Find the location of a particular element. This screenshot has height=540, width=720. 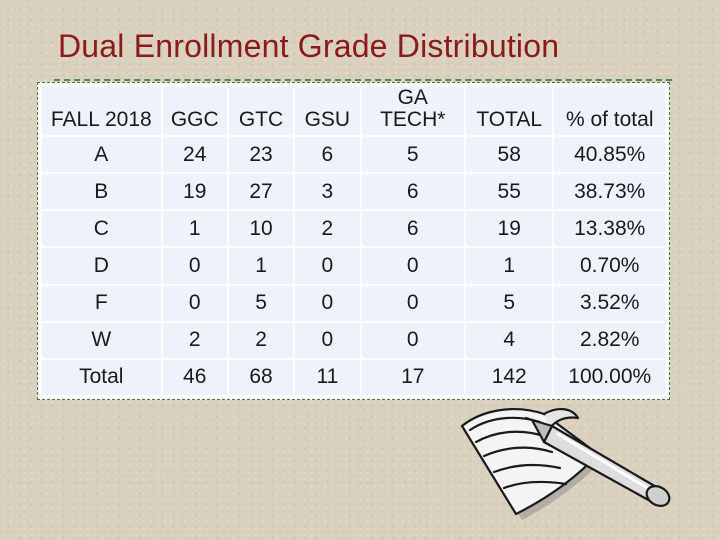

grade-label: F is located at coordinates (101, 303).